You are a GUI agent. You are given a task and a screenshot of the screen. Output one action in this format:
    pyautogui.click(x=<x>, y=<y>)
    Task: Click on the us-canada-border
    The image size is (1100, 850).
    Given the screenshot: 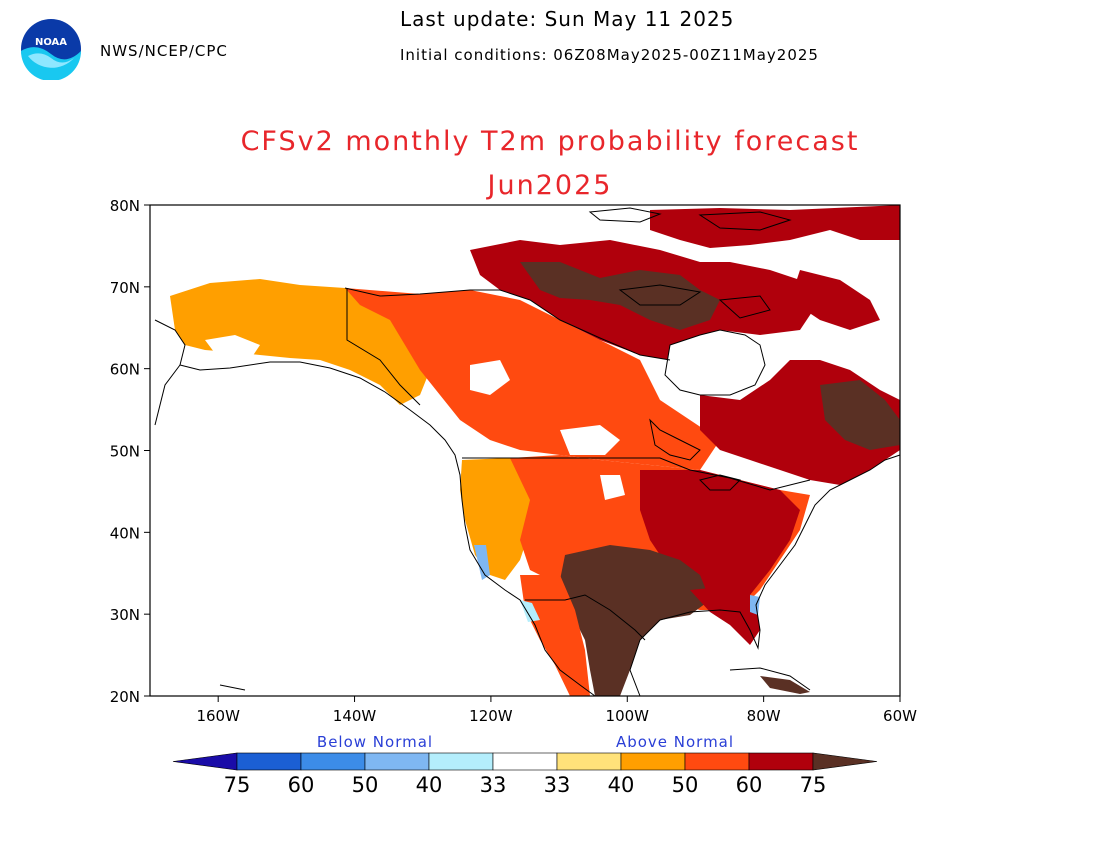 What is the action you would take?
    pyautogui.click(x=636, y=474)
    